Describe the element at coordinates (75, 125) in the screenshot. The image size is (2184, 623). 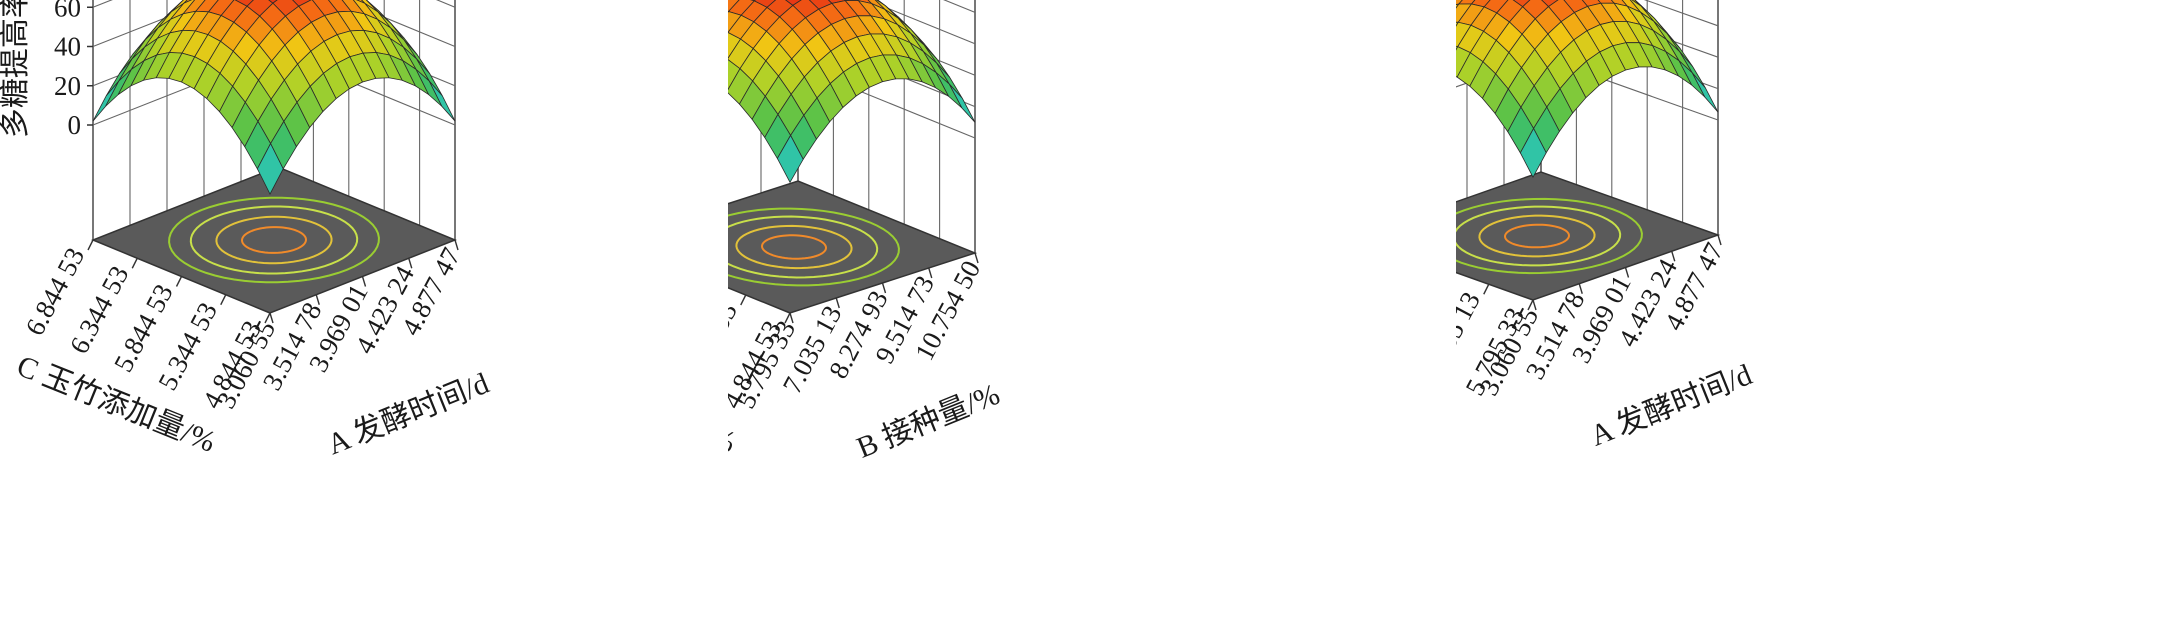
I see `z-tick-label: 0` at that location.